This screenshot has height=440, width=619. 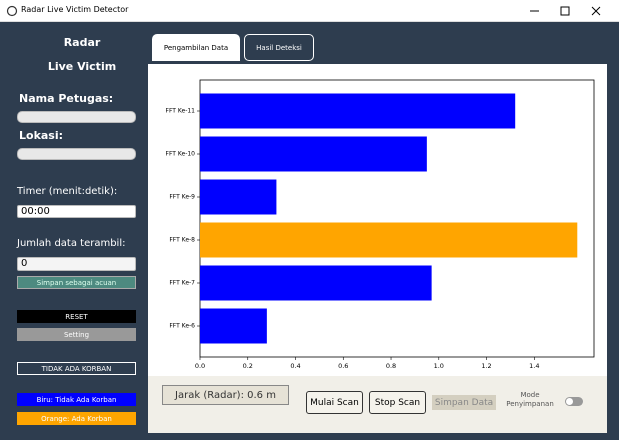 What do you see at coordinates (181, 154) in the screenshot?
I see `y-tick-label: FFT Ke-10` at bounding box center [181, 154].